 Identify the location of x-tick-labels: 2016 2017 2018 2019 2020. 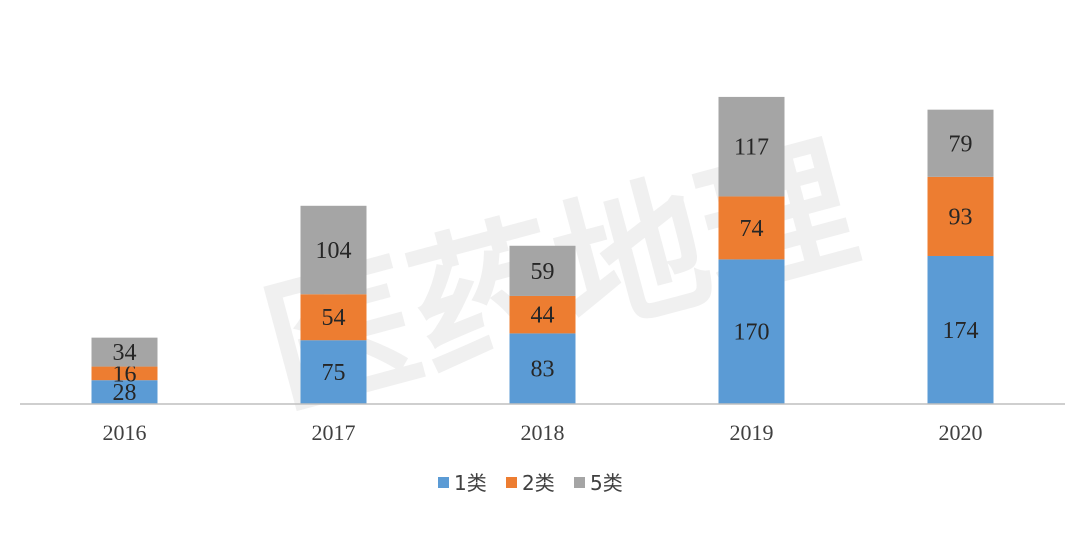
(543, 432).